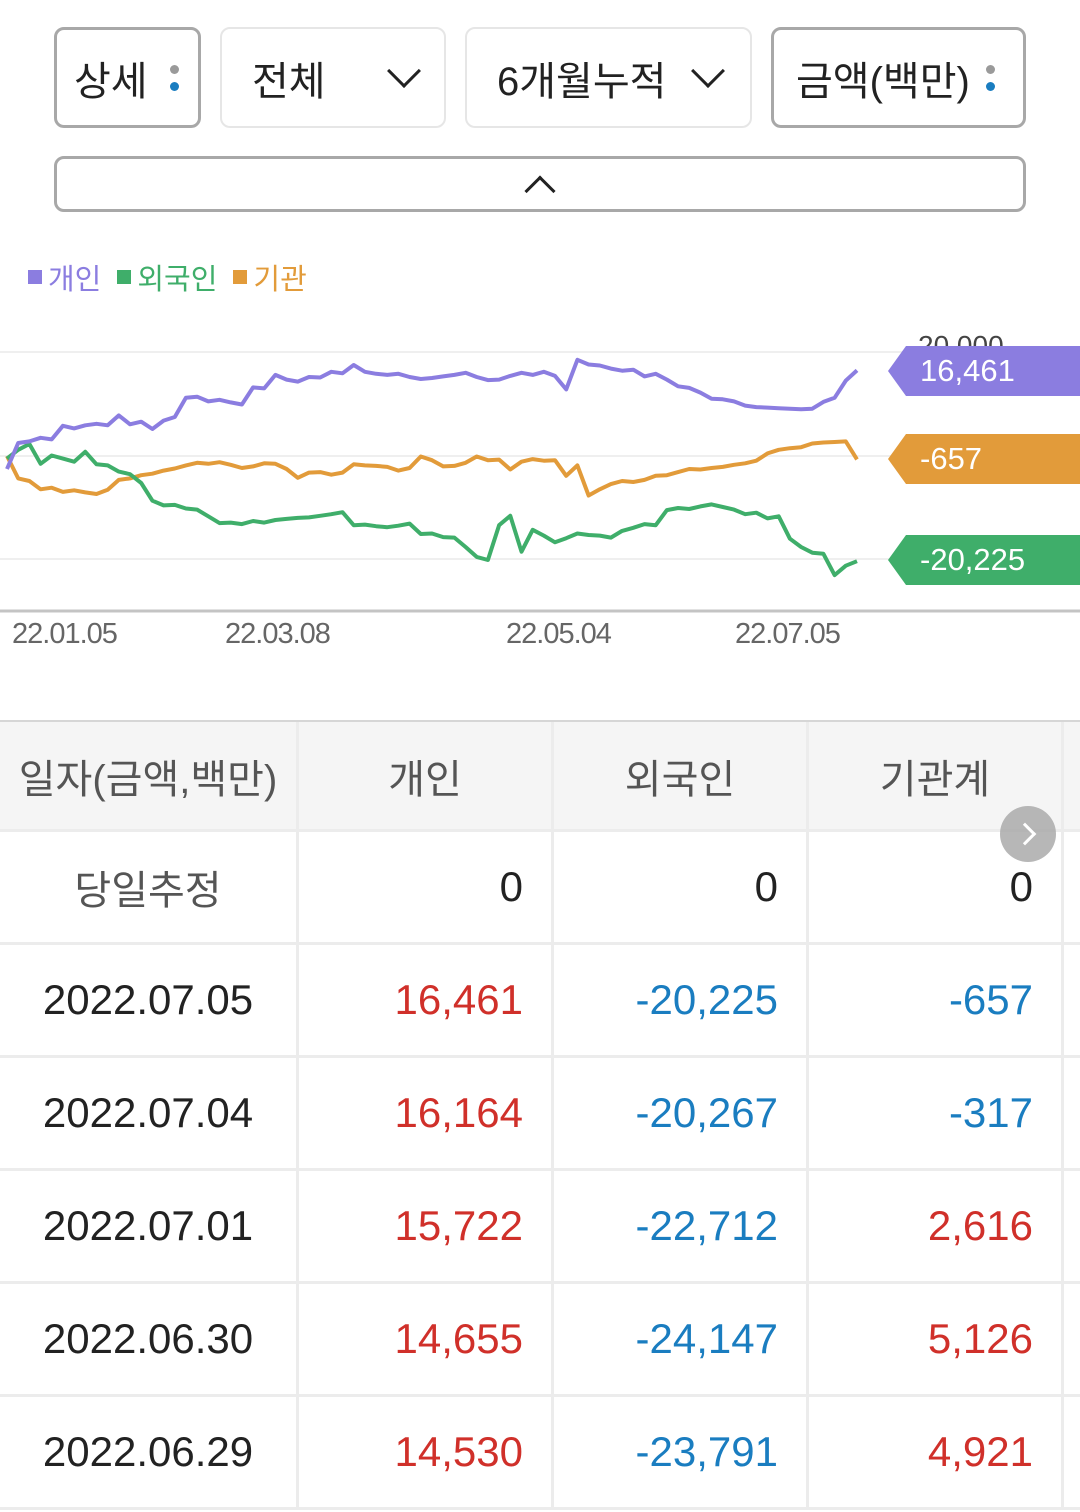  I want to click on cell-institution: -657, so click(936, 1000).